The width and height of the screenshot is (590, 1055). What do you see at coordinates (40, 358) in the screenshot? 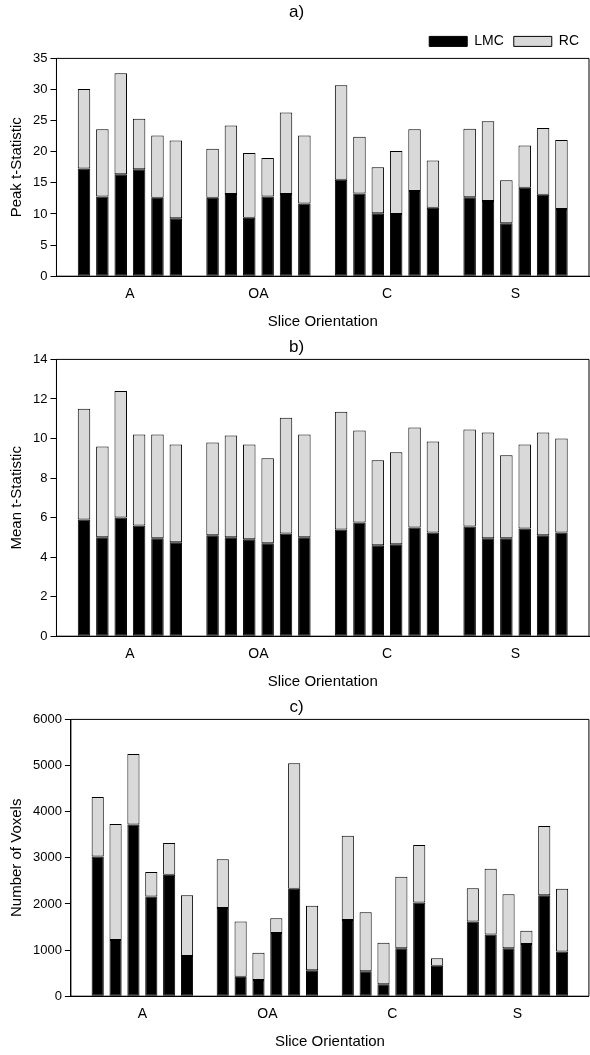
I see `y-tick-label: 14` at bounding box center [40, 358].